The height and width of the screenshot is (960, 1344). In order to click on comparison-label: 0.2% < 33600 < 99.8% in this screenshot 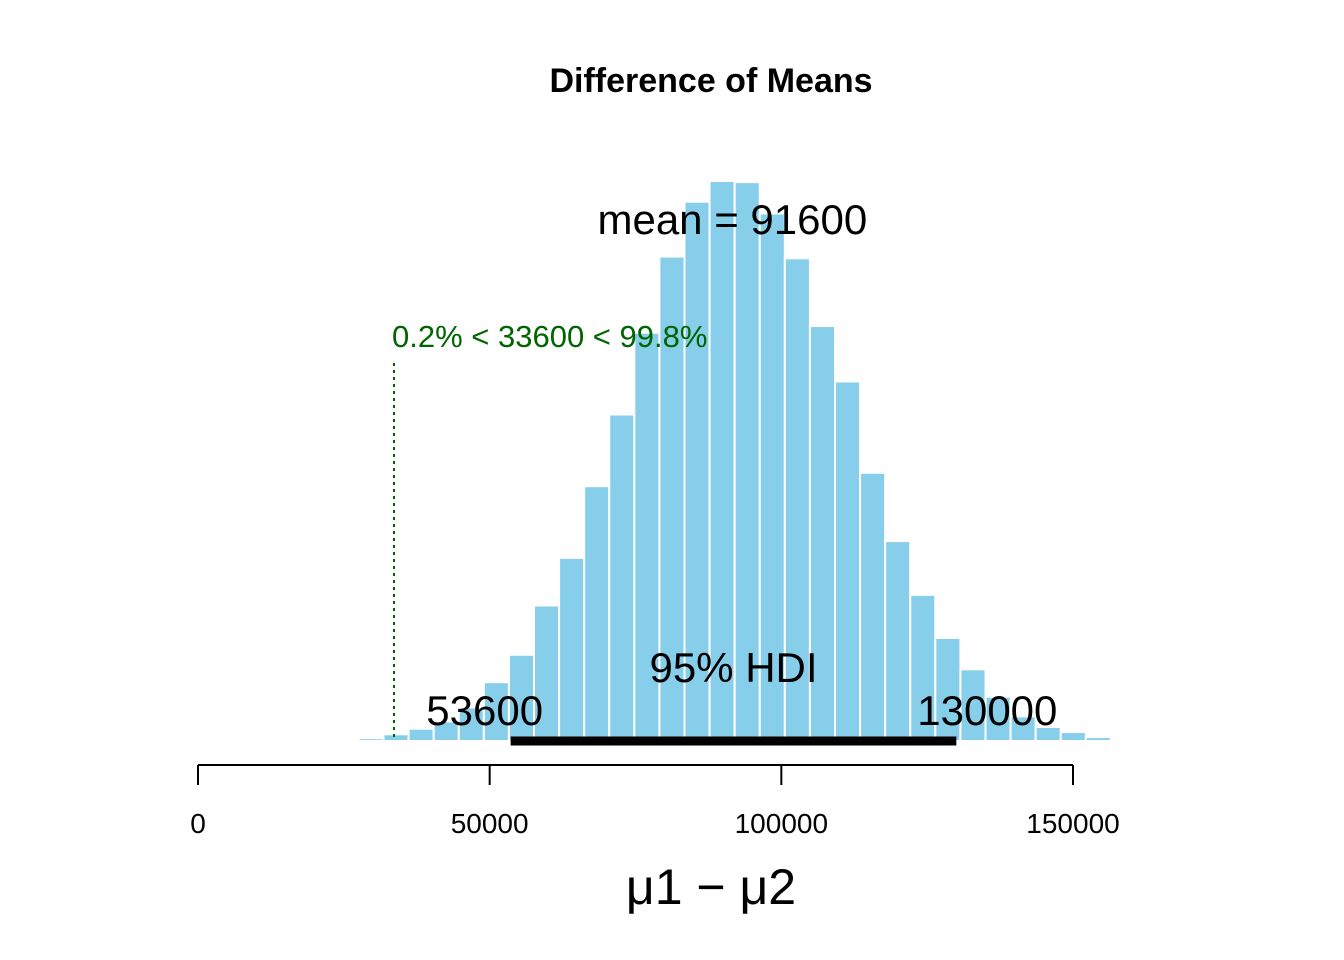, I will do `click(549, 336)`.